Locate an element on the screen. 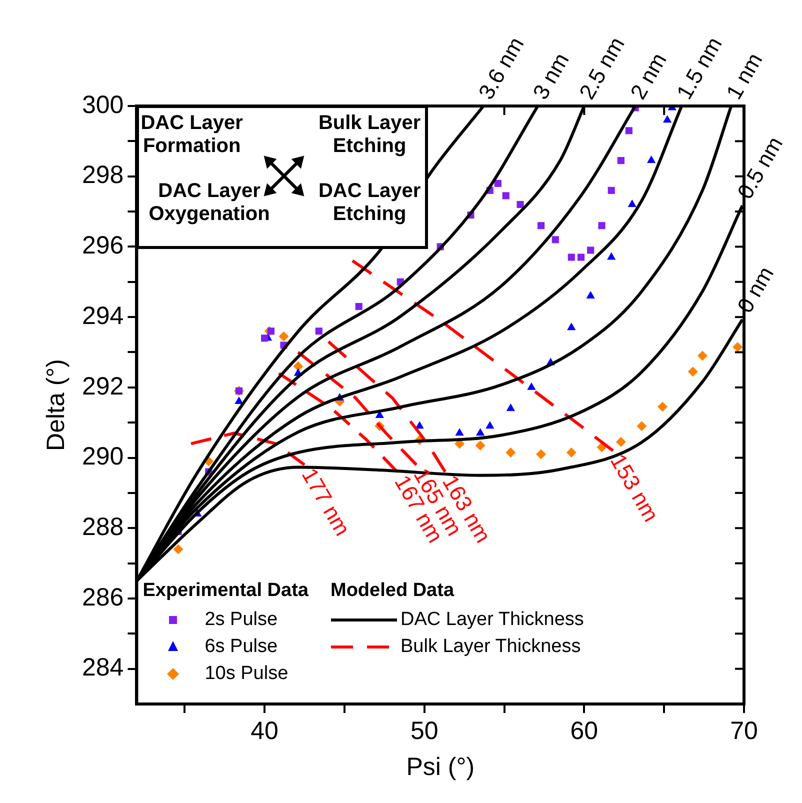  text: 3 nm is located at coordinates (551, 76).